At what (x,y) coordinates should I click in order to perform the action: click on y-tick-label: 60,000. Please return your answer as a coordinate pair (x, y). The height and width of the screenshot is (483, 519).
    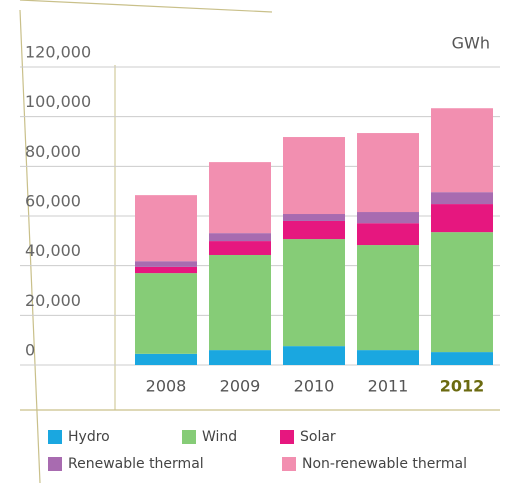
    Looking at the image, I should click on (53, 201).